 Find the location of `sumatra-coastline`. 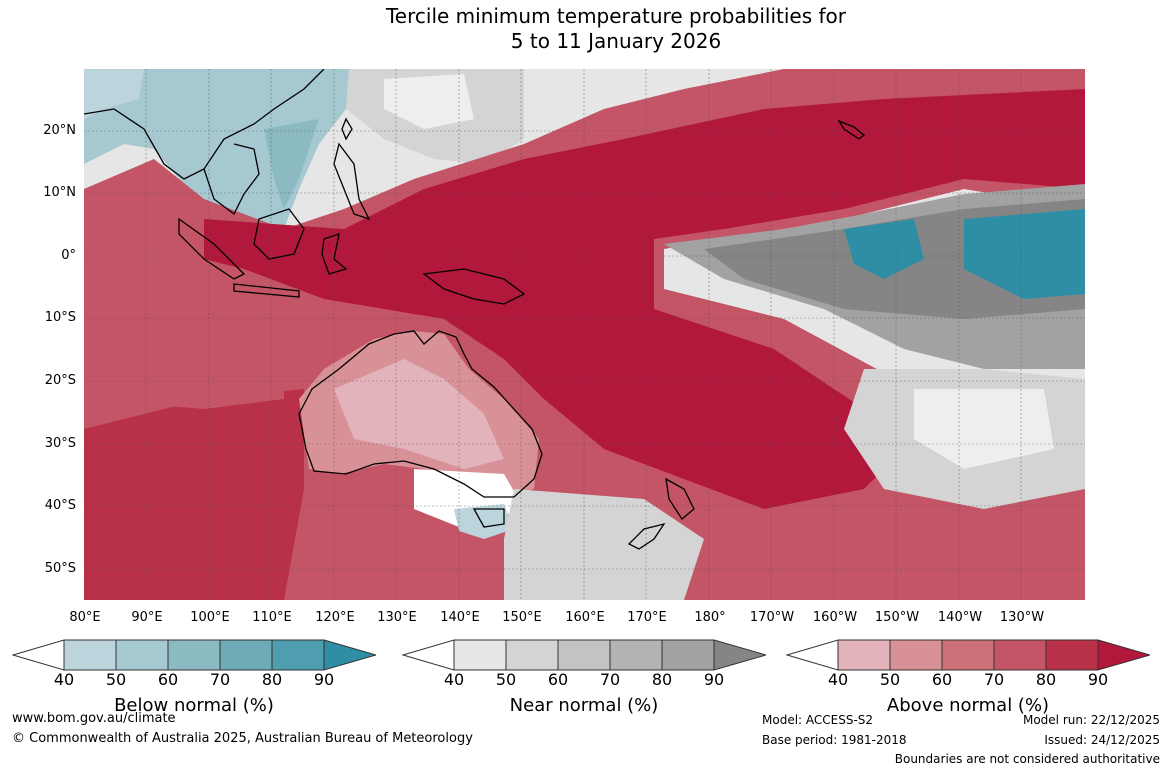

sumatra-coastline is located at coordinates (212, 248).